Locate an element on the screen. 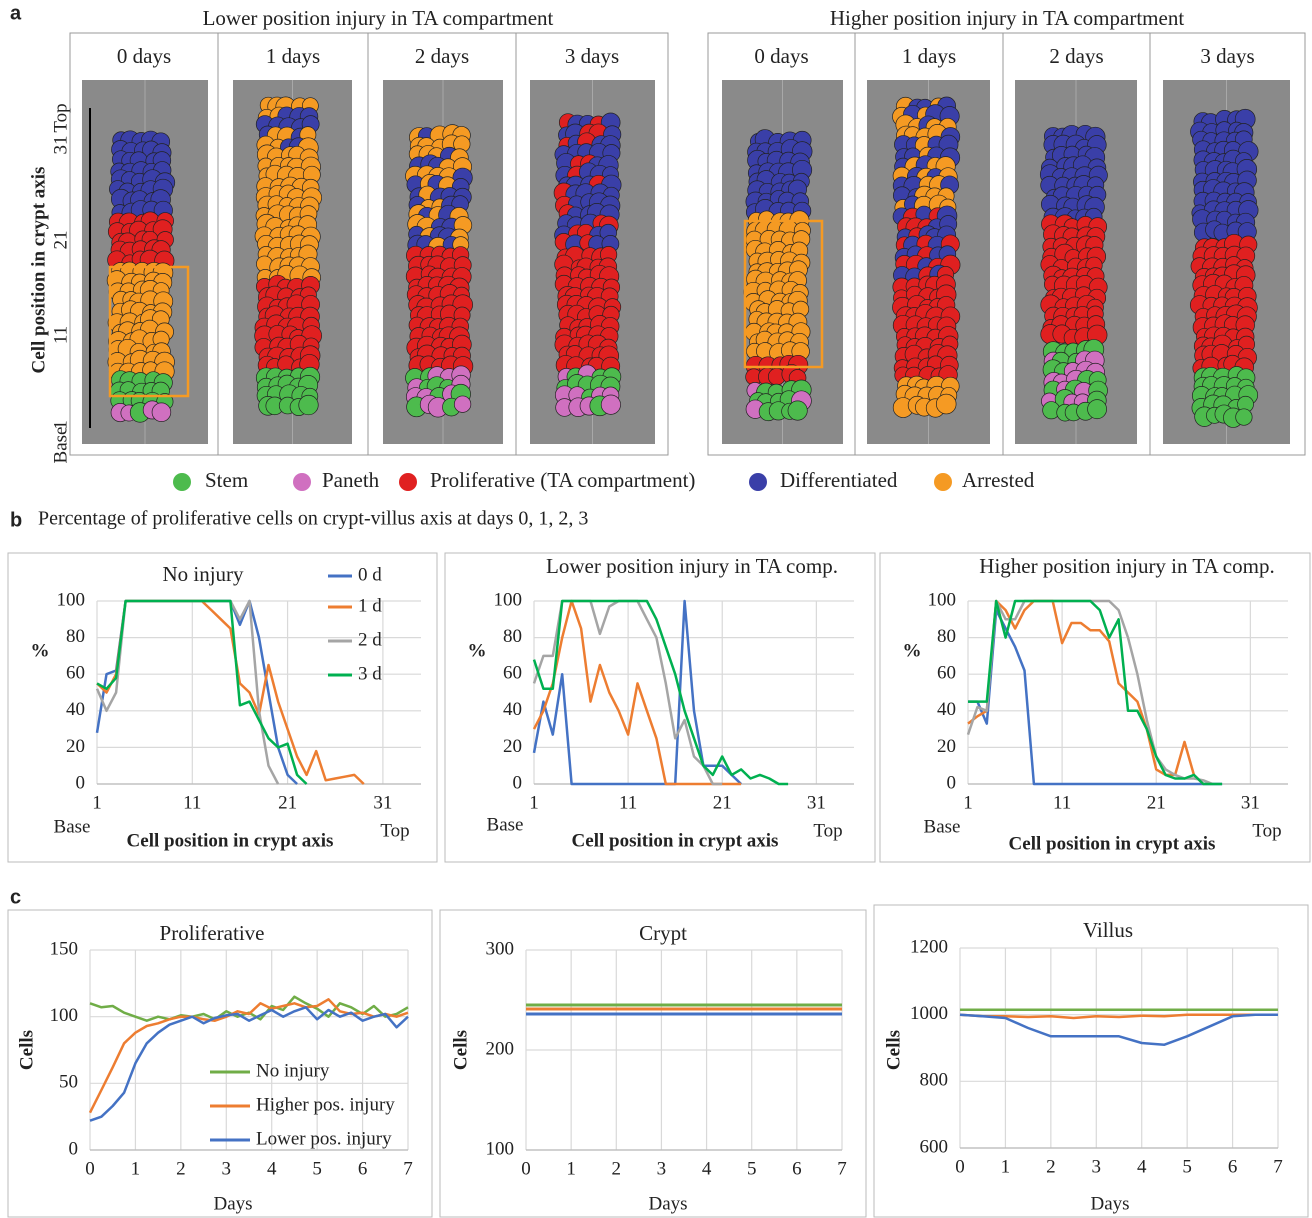 The width and height of the screenshot is (1312, 1218). x-axis-label: Days is located at coordinates (667, 1203).